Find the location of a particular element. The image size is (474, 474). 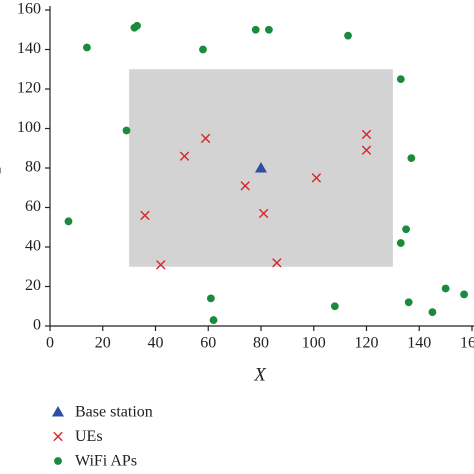

x-tick-label: 0 is located at coordinates (50, 343).